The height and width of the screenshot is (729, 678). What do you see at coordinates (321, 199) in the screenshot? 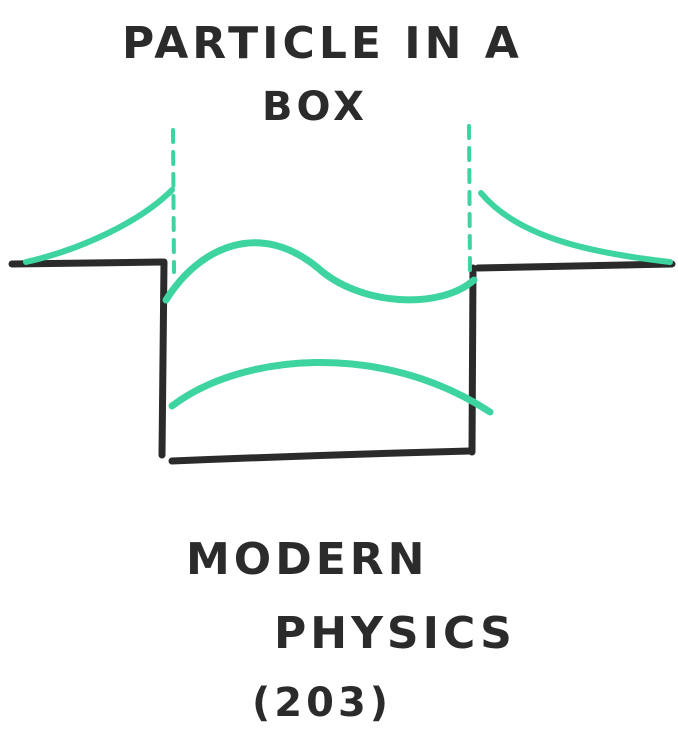
I see `boundary-dashes` at bounding box center [321, 199].